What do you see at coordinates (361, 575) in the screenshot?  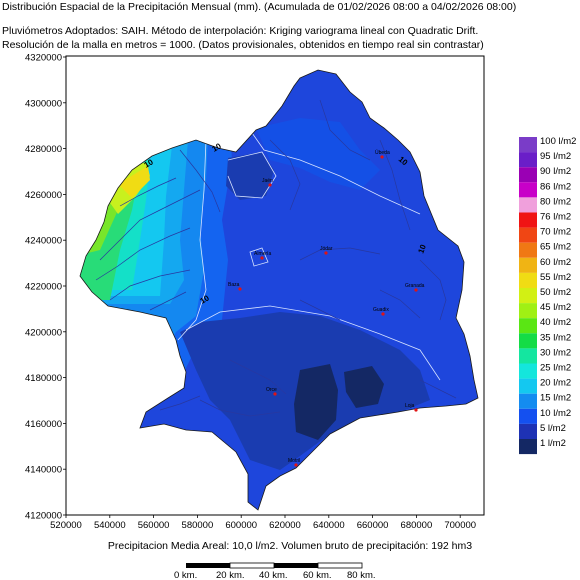 I see `scale-label: 80 km.` at bounding box center [361, 575].